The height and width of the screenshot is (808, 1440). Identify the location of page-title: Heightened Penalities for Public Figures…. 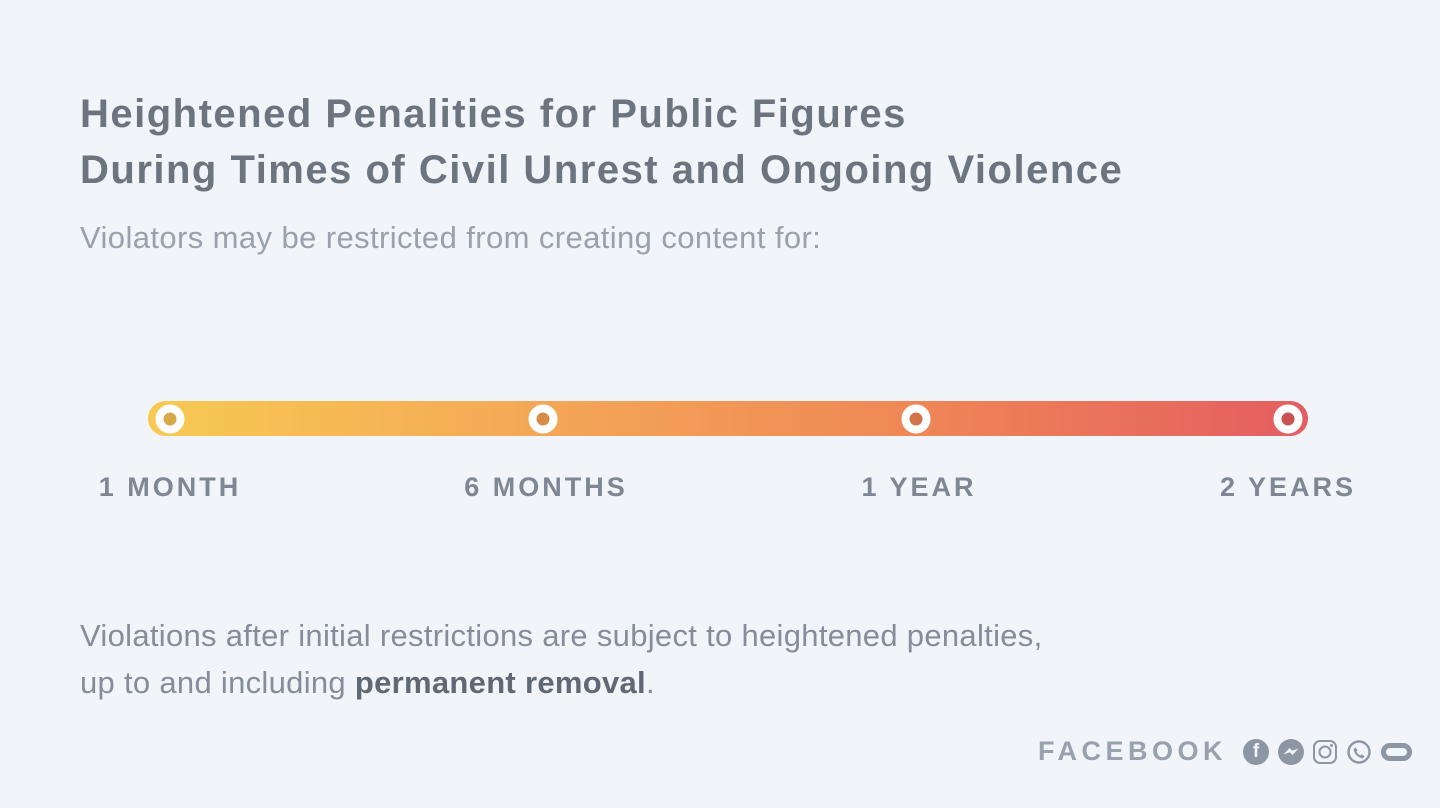
(601, 142).